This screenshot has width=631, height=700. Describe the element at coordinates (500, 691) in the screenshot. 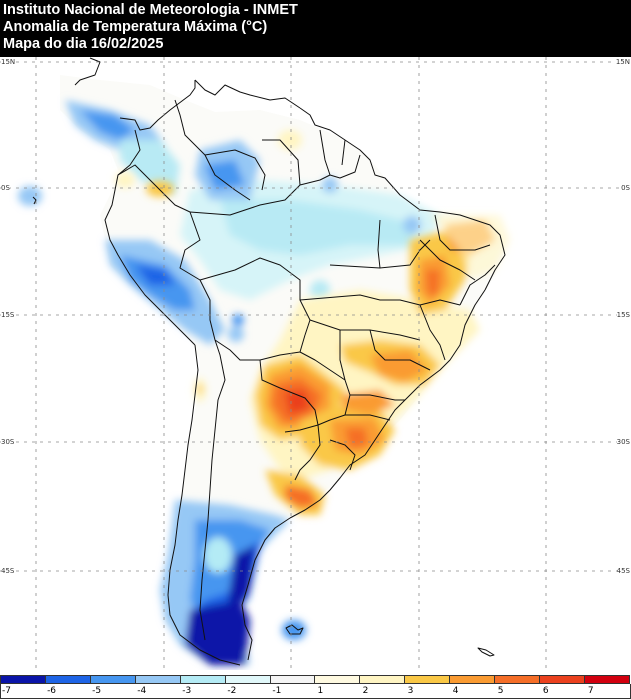

I see `colorbar-tick-label: 5` at that location.